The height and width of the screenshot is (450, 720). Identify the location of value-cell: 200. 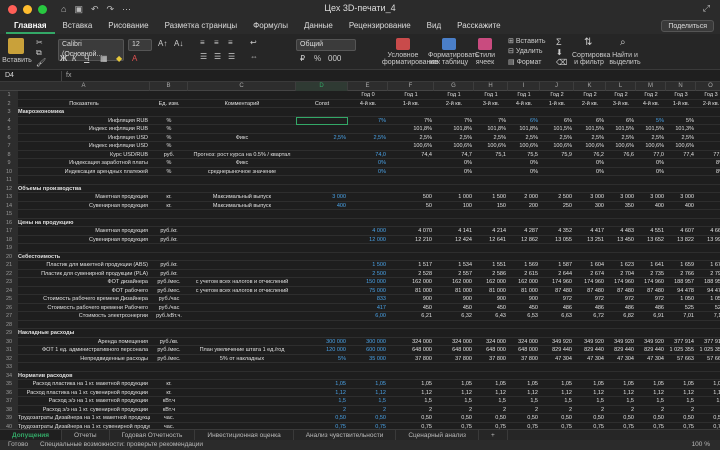
(533, 205).